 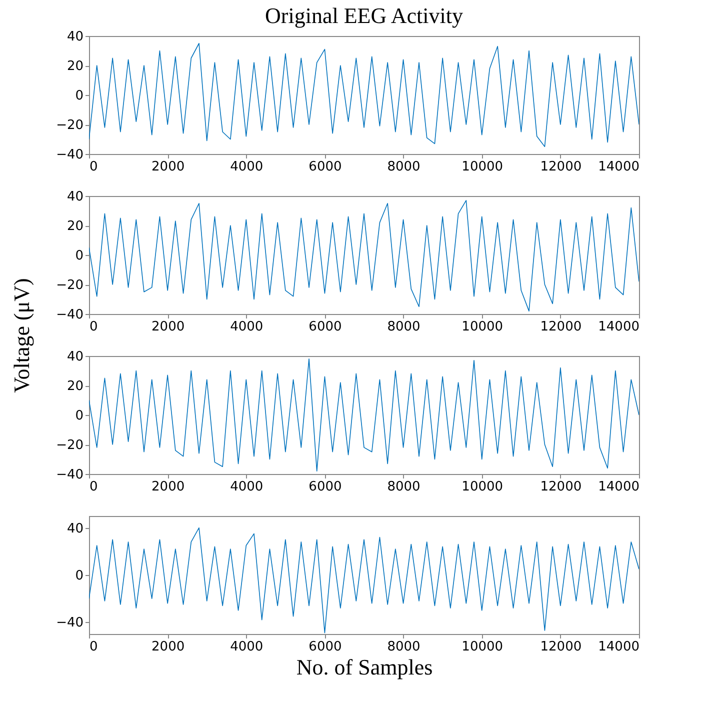 I want to click on chart-title: Original EEG Activity, so click(x=364, y=15).